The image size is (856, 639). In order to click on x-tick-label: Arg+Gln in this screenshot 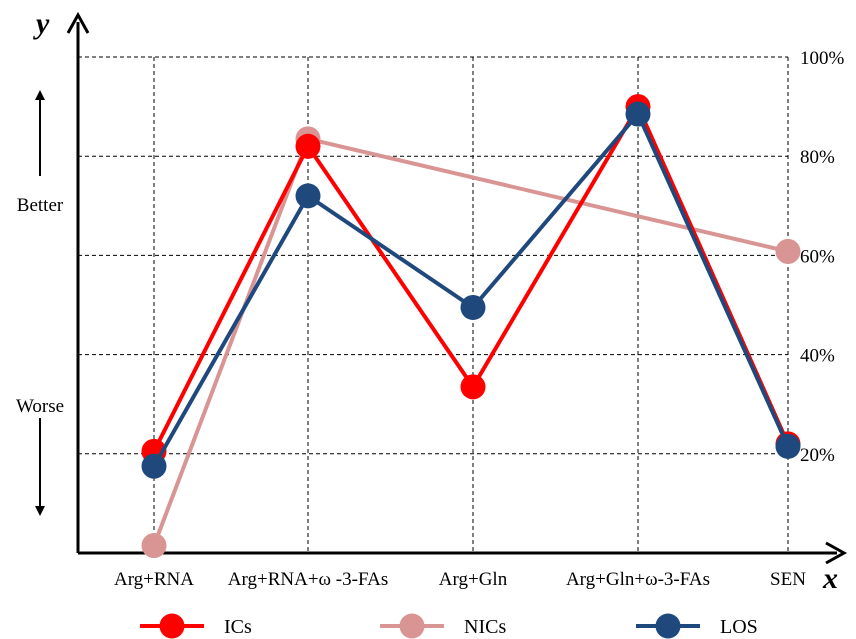, I will do `click(473, 579)`.